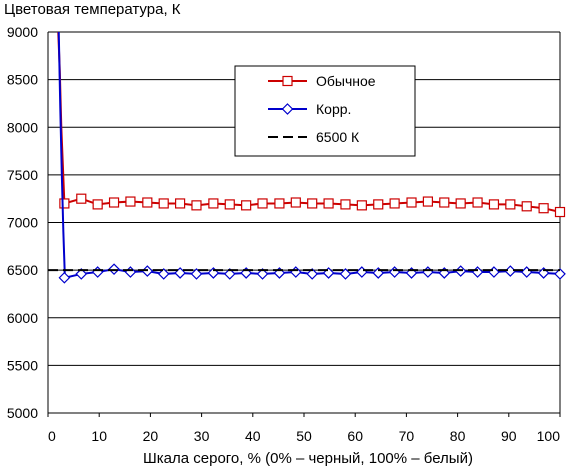 Image resolution: width=573 pixels, height=467 pixels. Describe the element at coordinates (338, 137) in the screenshot. I see `legend-label-reference-6500k: 6500 К` at that location.